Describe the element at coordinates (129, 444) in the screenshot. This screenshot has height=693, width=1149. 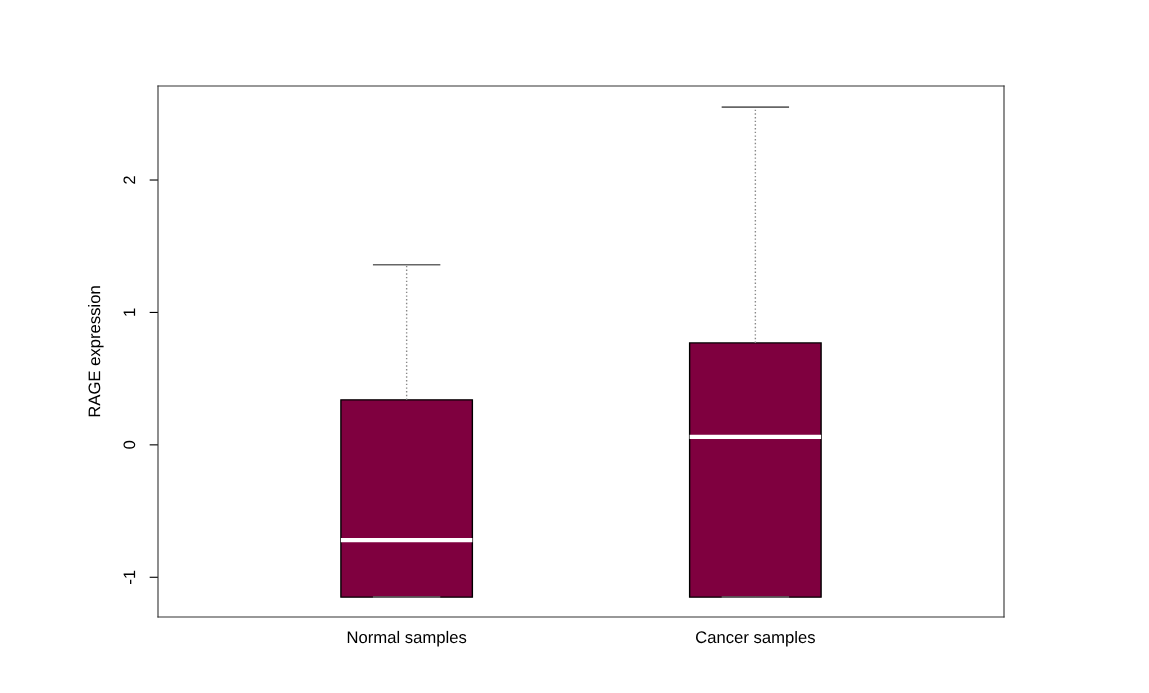
I see `y-tick-label: 0` at that location.